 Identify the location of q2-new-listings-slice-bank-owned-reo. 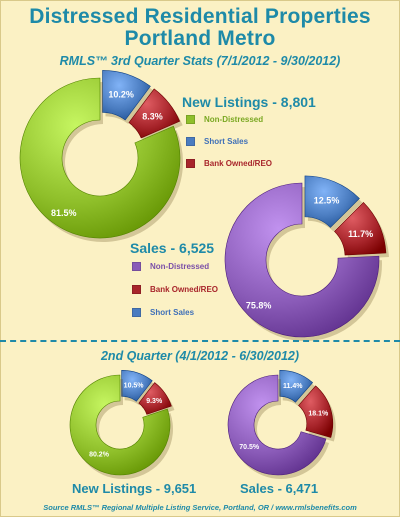
(155, 398).